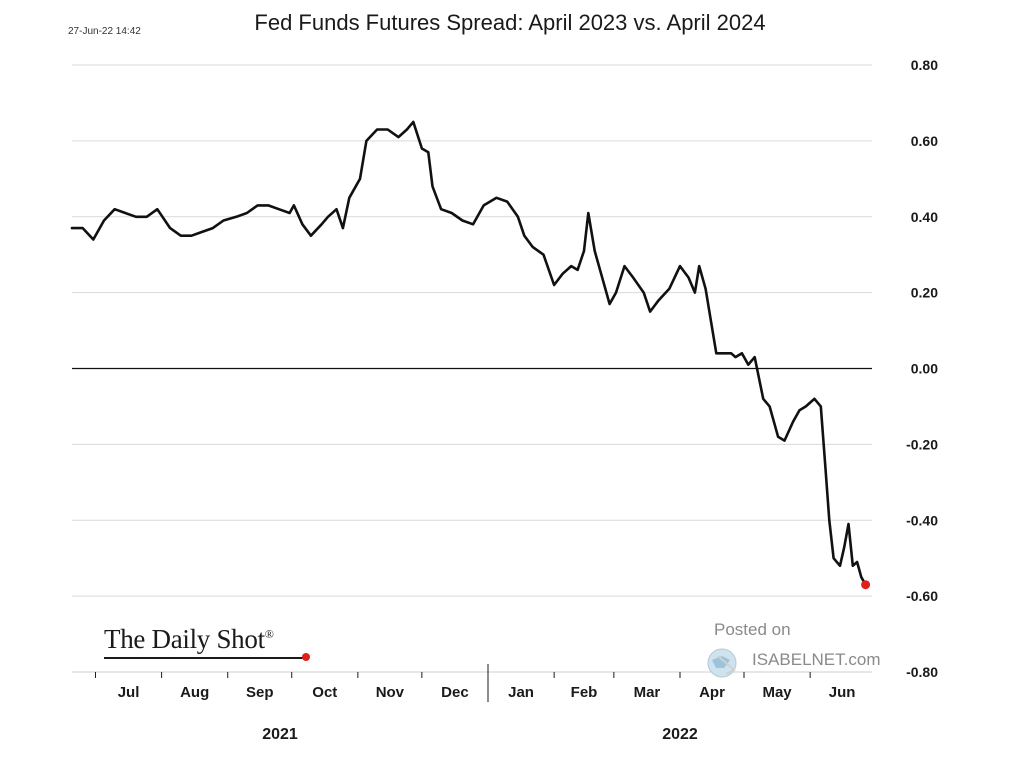 The width and height of the screenshot is (1024, 761). What do you see at coordinates (269, 634) in the screenshot?
I see `logo-mark: ®` at bounding box center [269, 634].